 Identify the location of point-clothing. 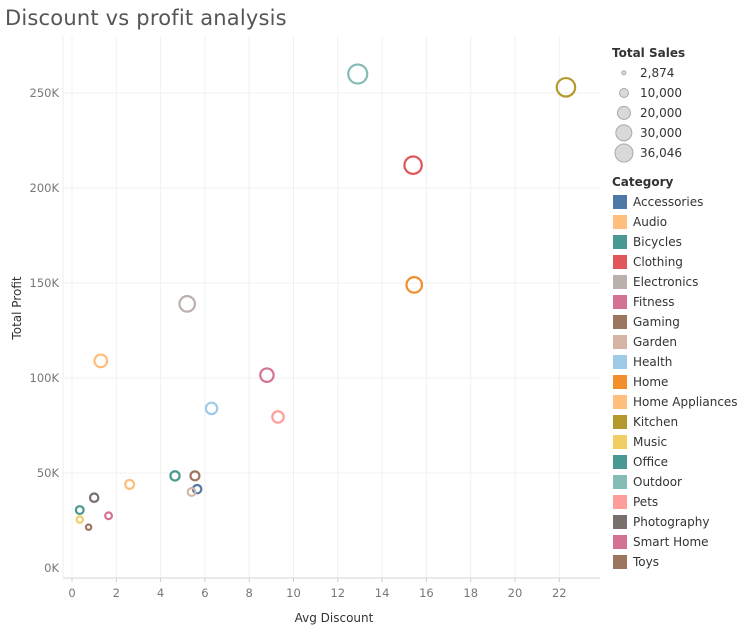
(413, 165).